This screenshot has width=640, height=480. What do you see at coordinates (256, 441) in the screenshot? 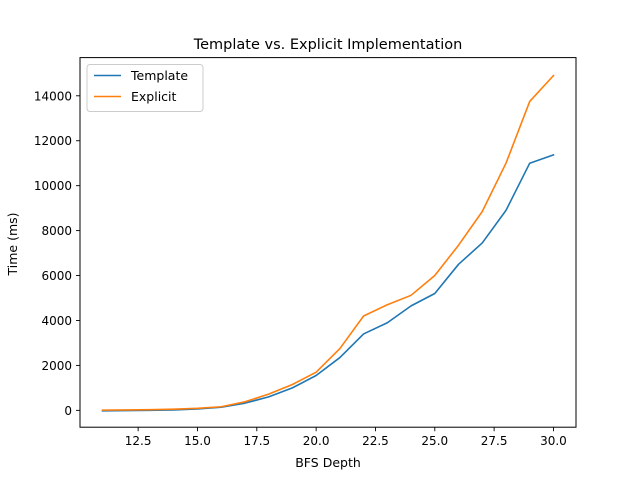
I see `x-tick-label: 17.5` at bounding box center [256, 441].